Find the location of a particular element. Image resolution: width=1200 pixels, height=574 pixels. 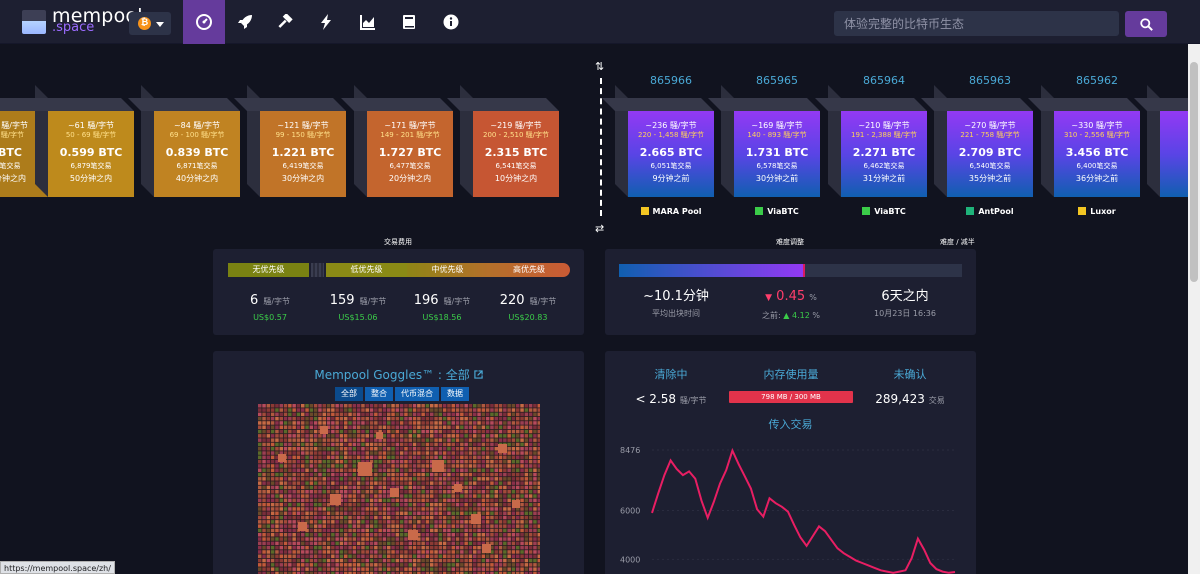

tx-square-large is located at coordinates (458, 488).